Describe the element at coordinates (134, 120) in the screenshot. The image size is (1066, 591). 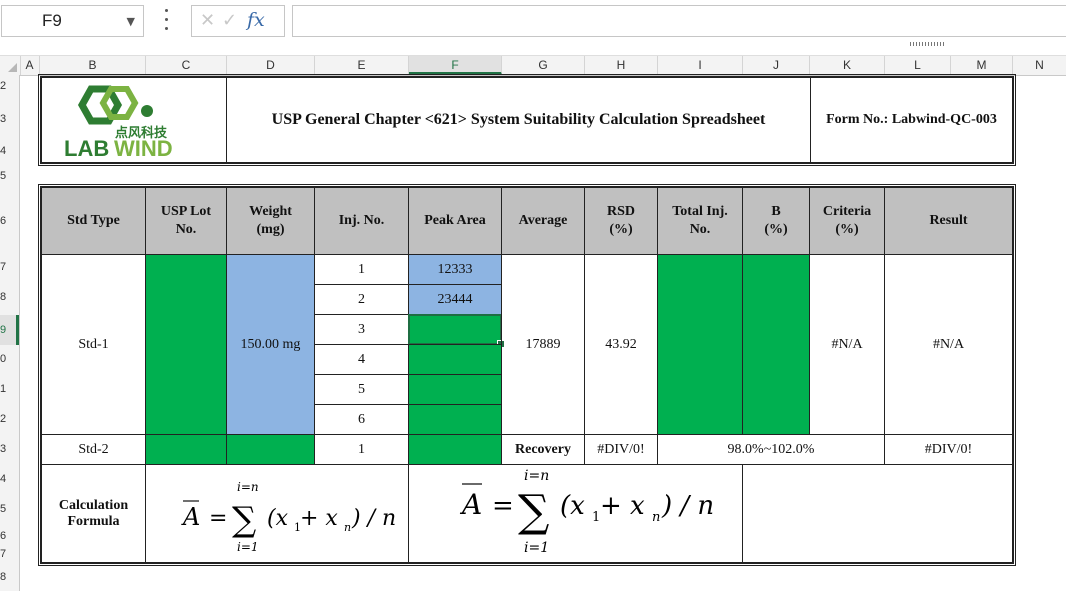
I see `logo-cell: 点风科技 LAB WIND` at that location.